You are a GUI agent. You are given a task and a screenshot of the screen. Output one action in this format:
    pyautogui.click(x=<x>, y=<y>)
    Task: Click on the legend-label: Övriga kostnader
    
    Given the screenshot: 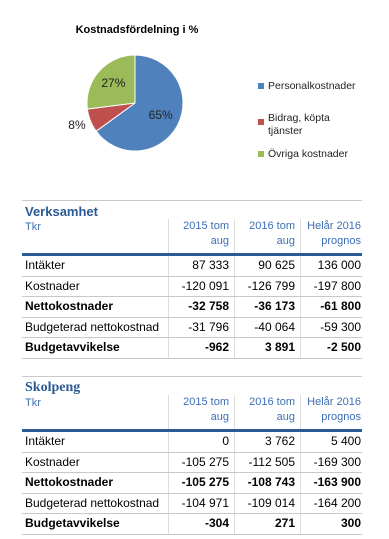 What is the action you would take?
    pyautogui.click(x=308, y=154)
    